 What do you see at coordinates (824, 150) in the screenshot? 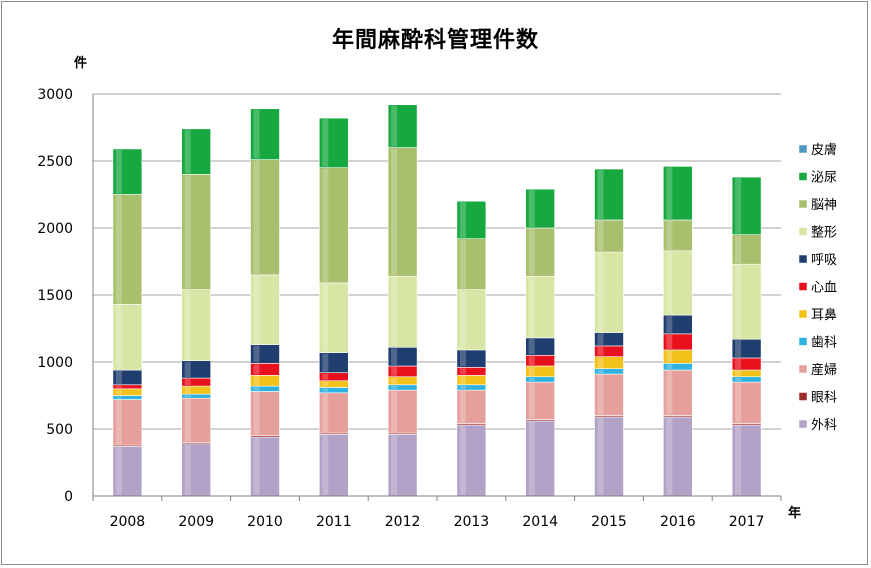
I see `legend-label: 皮膚` at bounding box center [824, 150].